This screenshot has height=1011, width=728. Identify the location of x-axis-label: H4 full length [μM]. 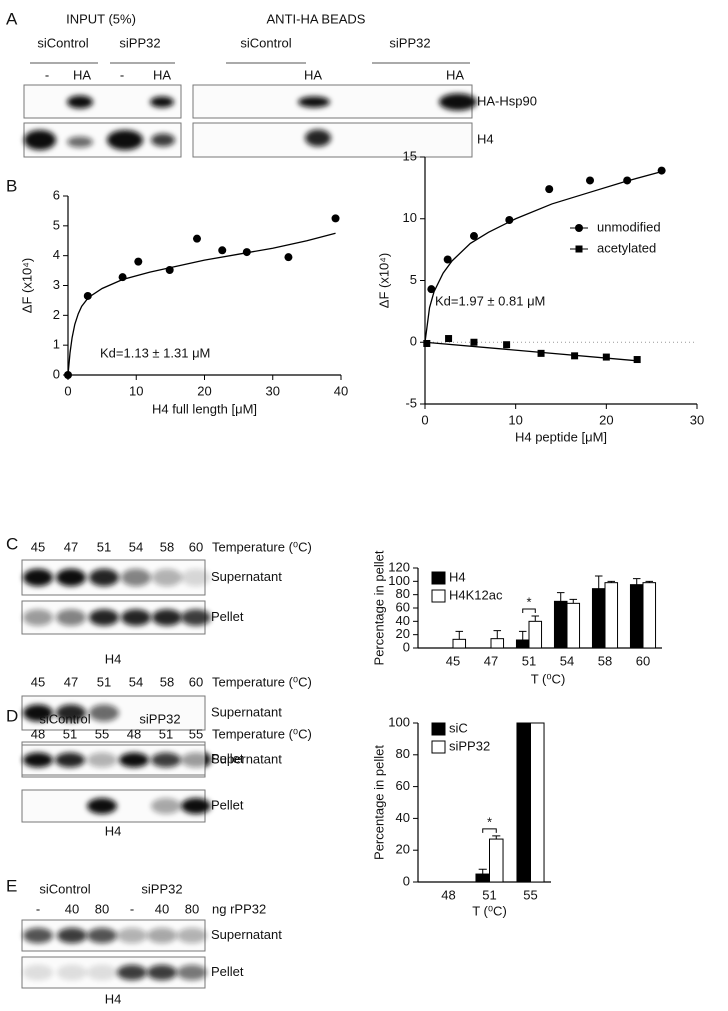
(204, 408).